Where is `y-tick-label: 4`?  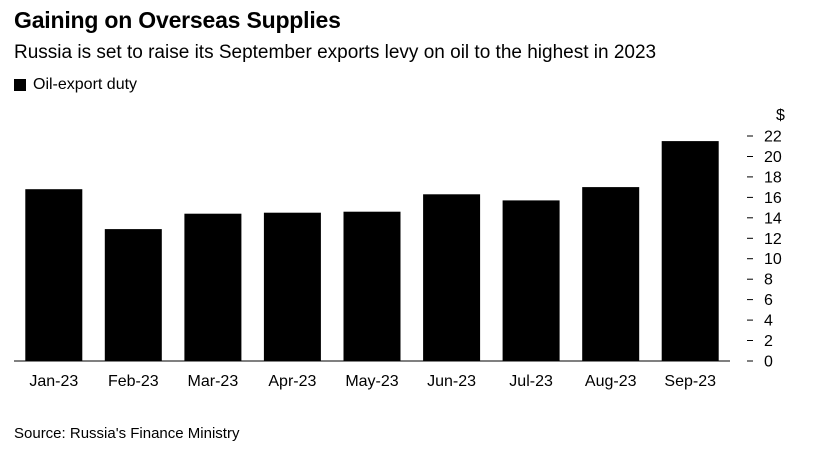 y-tick-label: 4 is located at coordinates (768, 321).